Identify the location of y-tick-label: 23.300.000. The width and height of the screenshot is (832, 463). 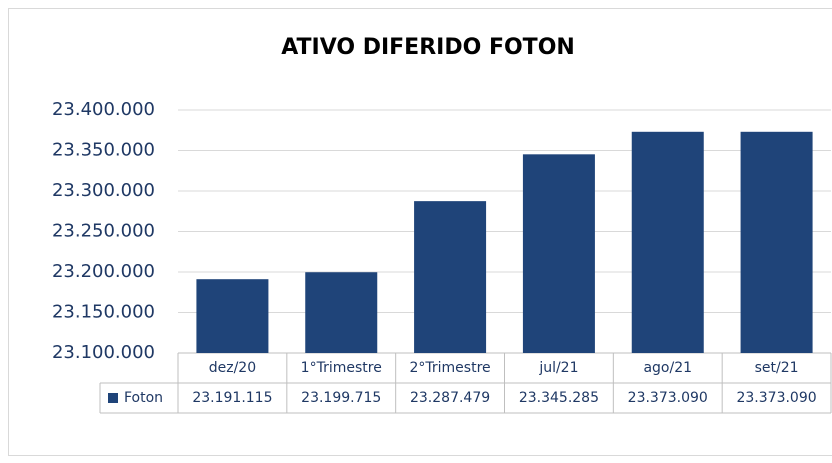
(103, 190).